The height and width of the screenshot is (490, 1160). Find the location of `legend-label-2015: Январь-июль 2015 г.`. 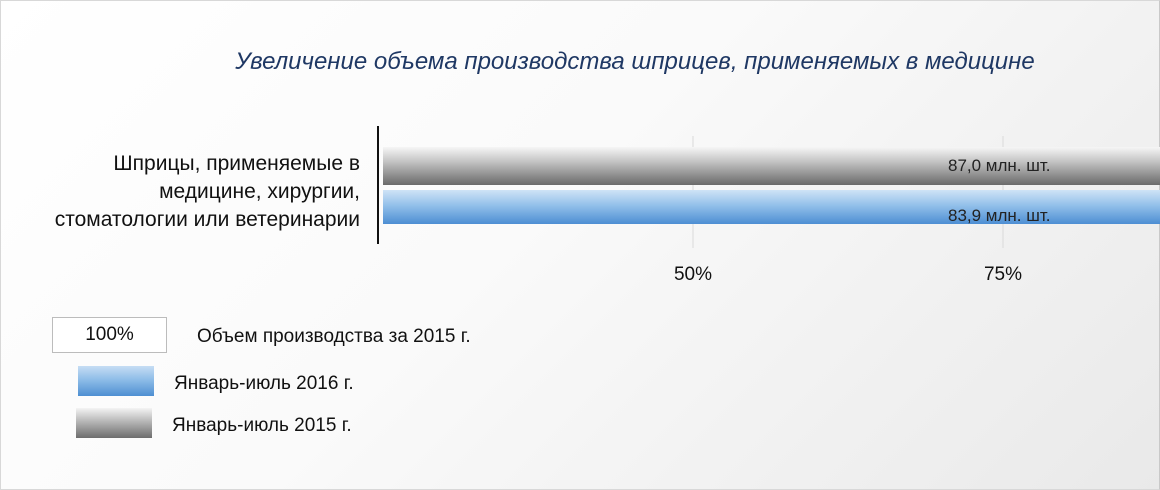

legend-label-2015: Январь-июль 2015 г. is located at coordinates (262, 425).